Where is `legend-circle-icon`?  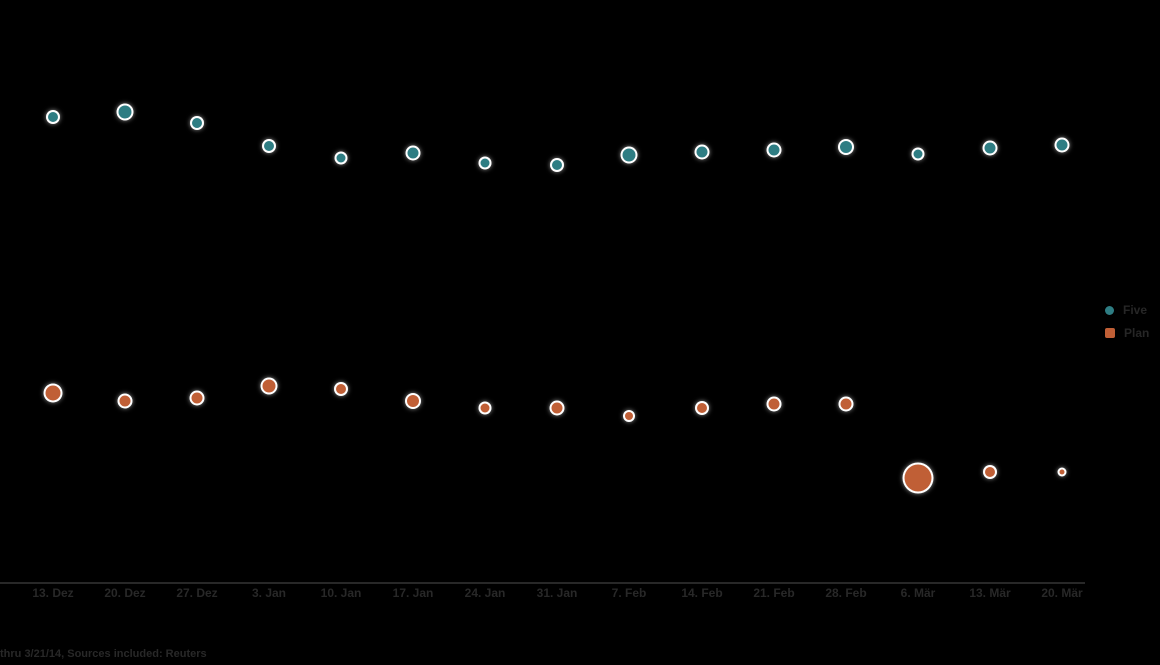 legend-circle-icon is located at coordinates (1109, 310).